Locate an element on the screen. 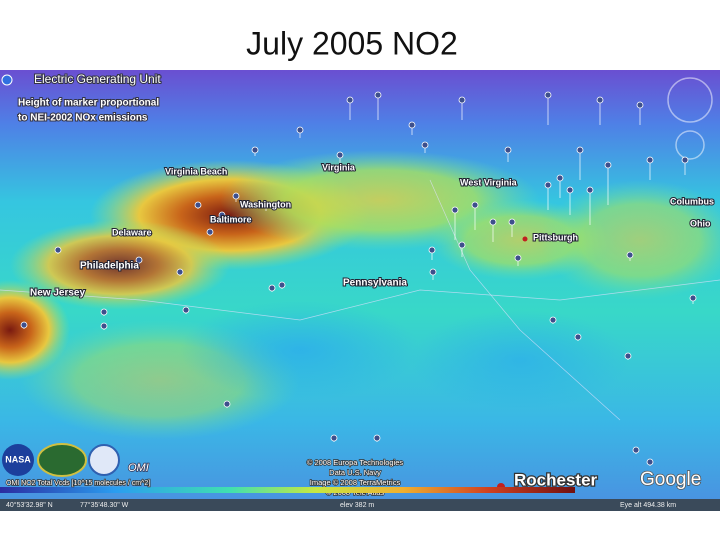 Image resolution: width=720 pixels, height=545 pixels. place-label: Pennsylvania is located at coordinates (375, 283).